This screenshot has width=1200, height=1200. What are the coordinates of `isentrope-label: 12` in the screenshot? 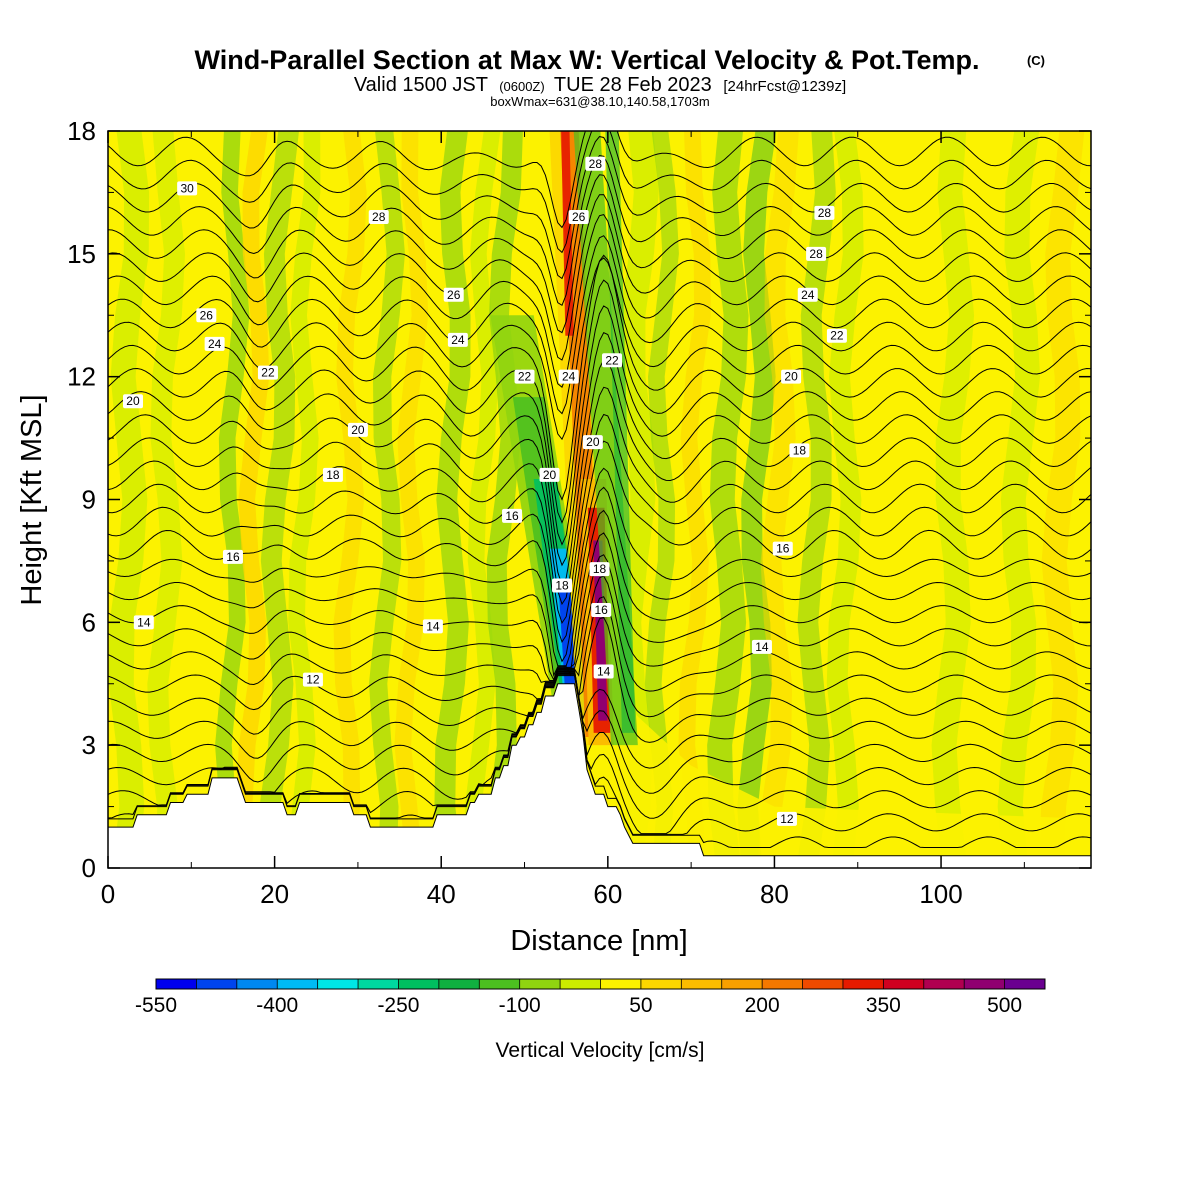 It's located at (786, 818).